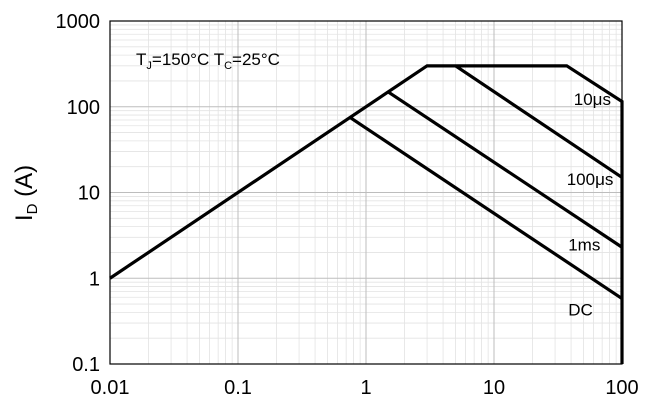  What do you see at coordinates (590, 179) in the screenshot?
I see `curve-label: 100μs` at bounding box center [590, 179].